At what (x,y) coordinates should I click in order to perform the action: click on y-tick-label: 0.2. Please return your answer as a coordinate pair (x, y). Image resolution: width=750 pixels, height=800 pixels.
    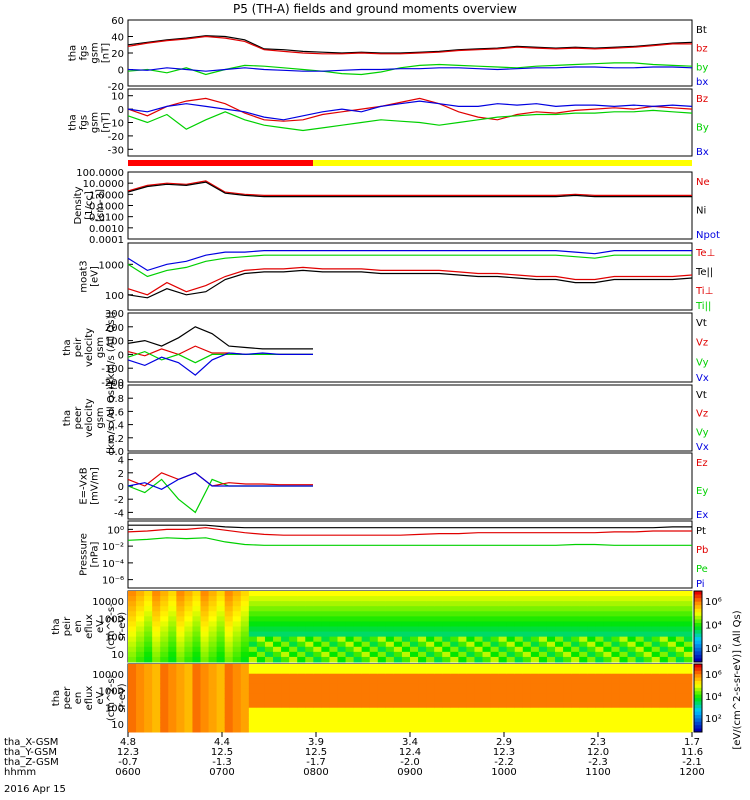
    Looking at the image, I should click on (116, 439).